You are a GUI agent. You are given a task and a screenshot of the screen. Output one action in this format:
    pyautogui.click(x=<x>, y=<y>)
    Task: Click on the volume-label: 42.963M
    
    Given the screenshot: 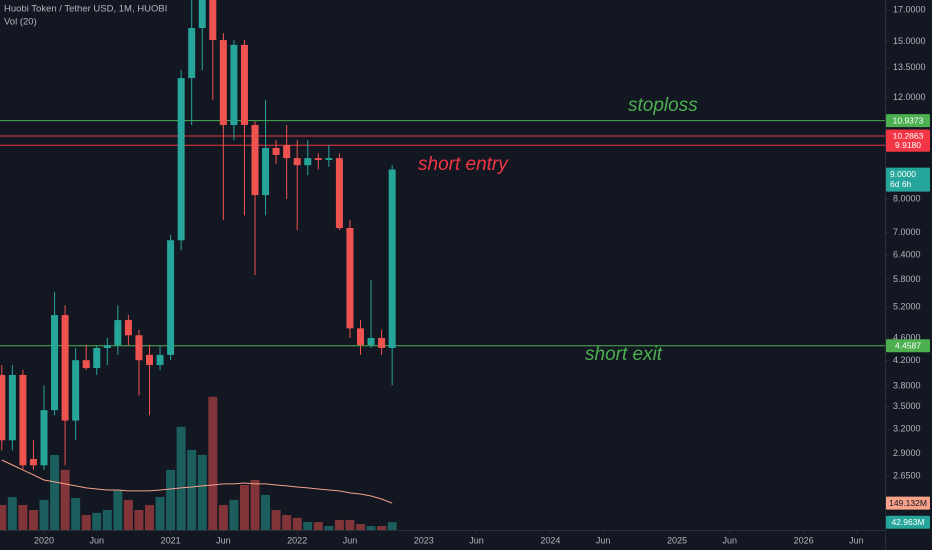 What is the action you would take?
    pyautogui.click(x=907, y=522)
    